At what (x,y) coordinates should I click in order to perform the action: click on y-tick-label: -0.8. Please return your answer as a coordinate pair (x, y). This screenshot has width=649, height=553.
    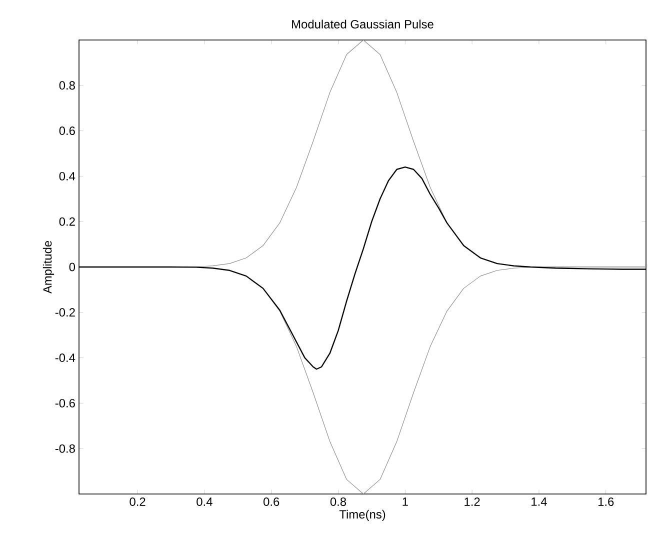
    Looking at the image, I should click on (65, 448).